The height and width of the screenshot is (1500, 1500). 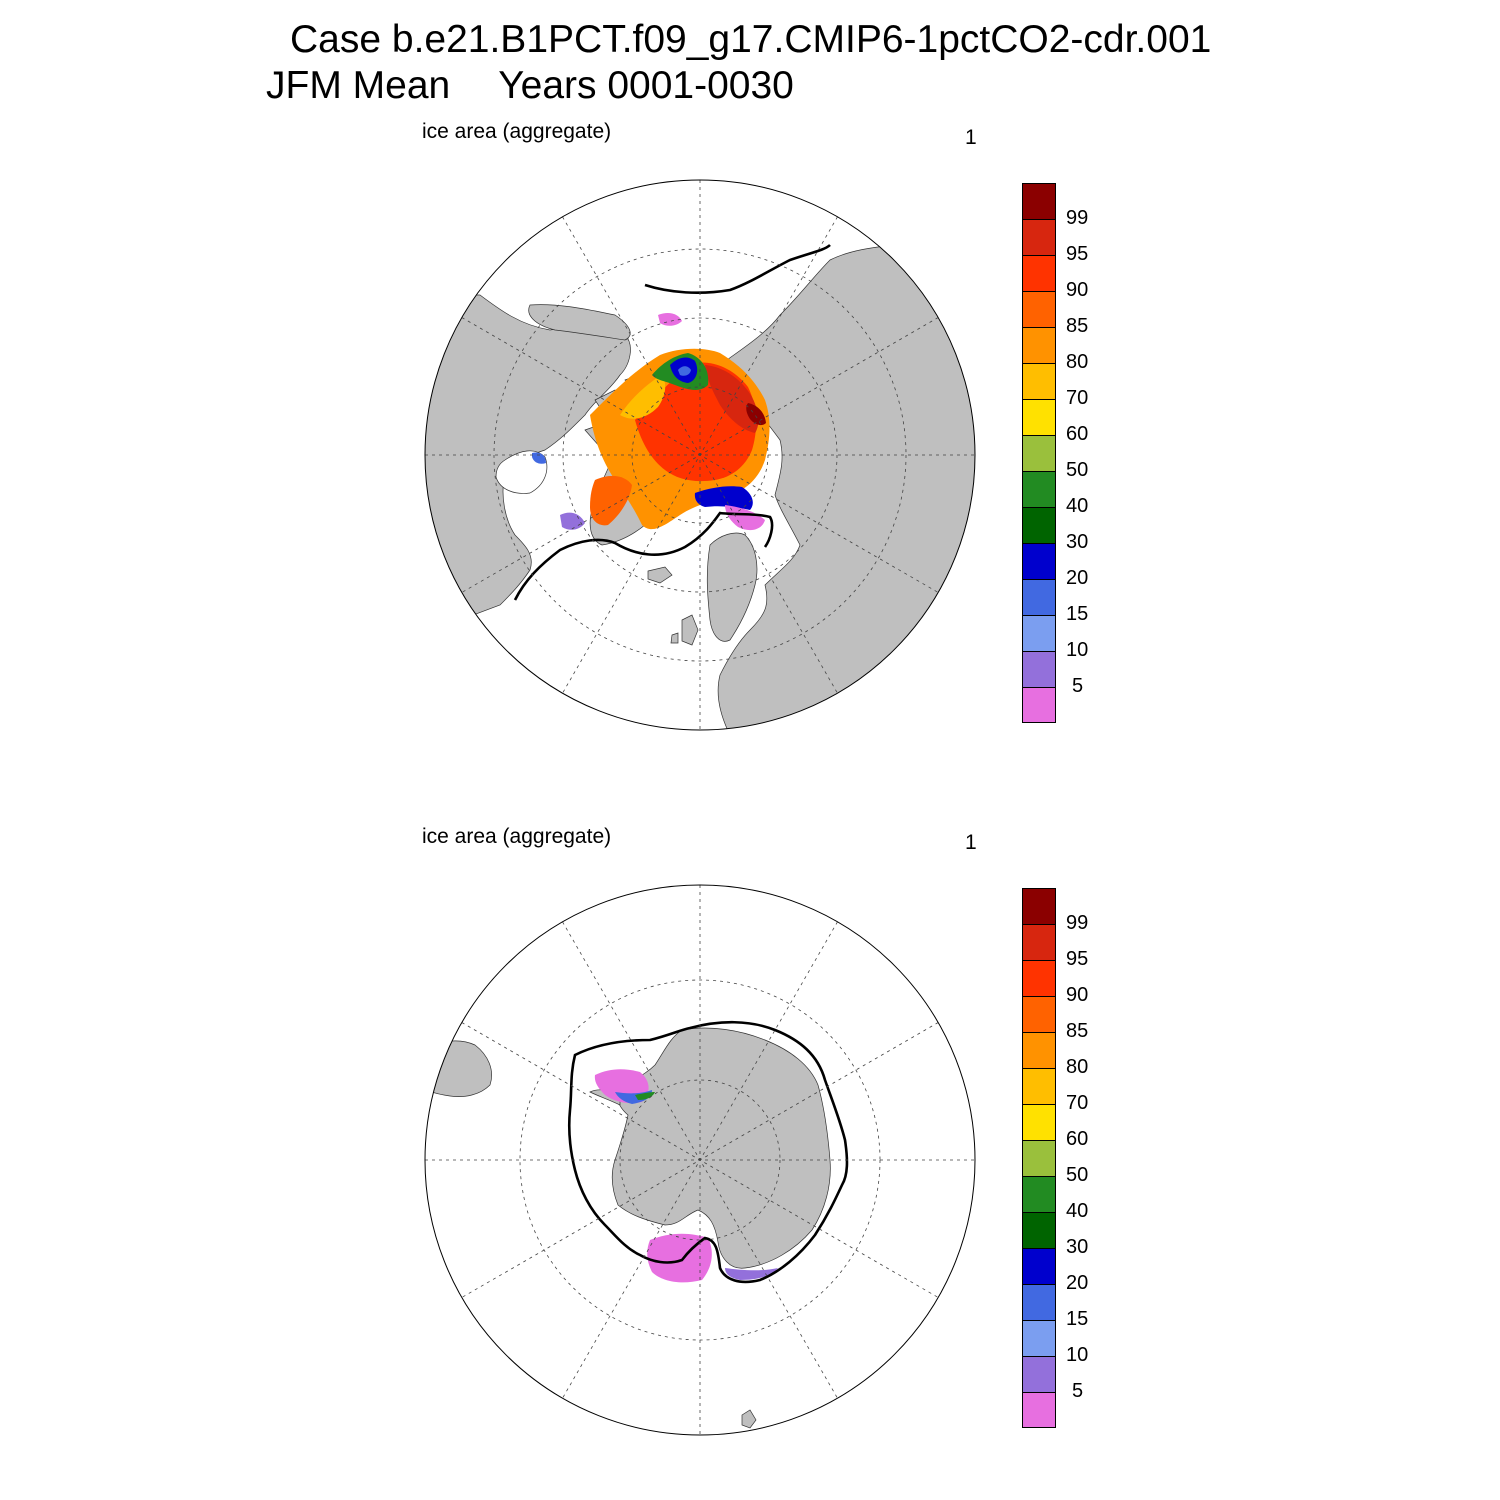 What do you see at coordinates (517, 836) in the screenshot?
I see `panel-south-variable-label: ice area (aggregate)` at bounding box center [517, 836].